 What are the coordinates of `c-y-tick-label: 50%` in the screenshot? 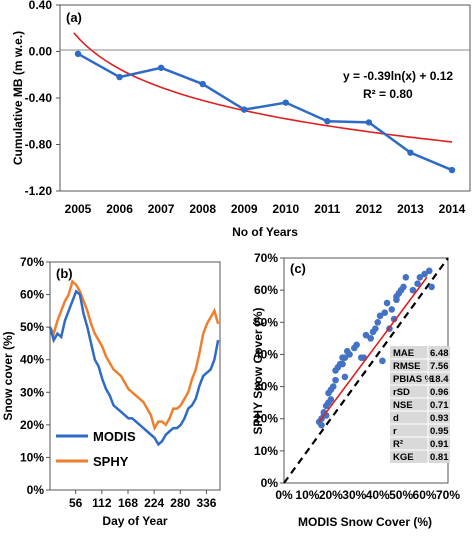 It's located at (266, 322).